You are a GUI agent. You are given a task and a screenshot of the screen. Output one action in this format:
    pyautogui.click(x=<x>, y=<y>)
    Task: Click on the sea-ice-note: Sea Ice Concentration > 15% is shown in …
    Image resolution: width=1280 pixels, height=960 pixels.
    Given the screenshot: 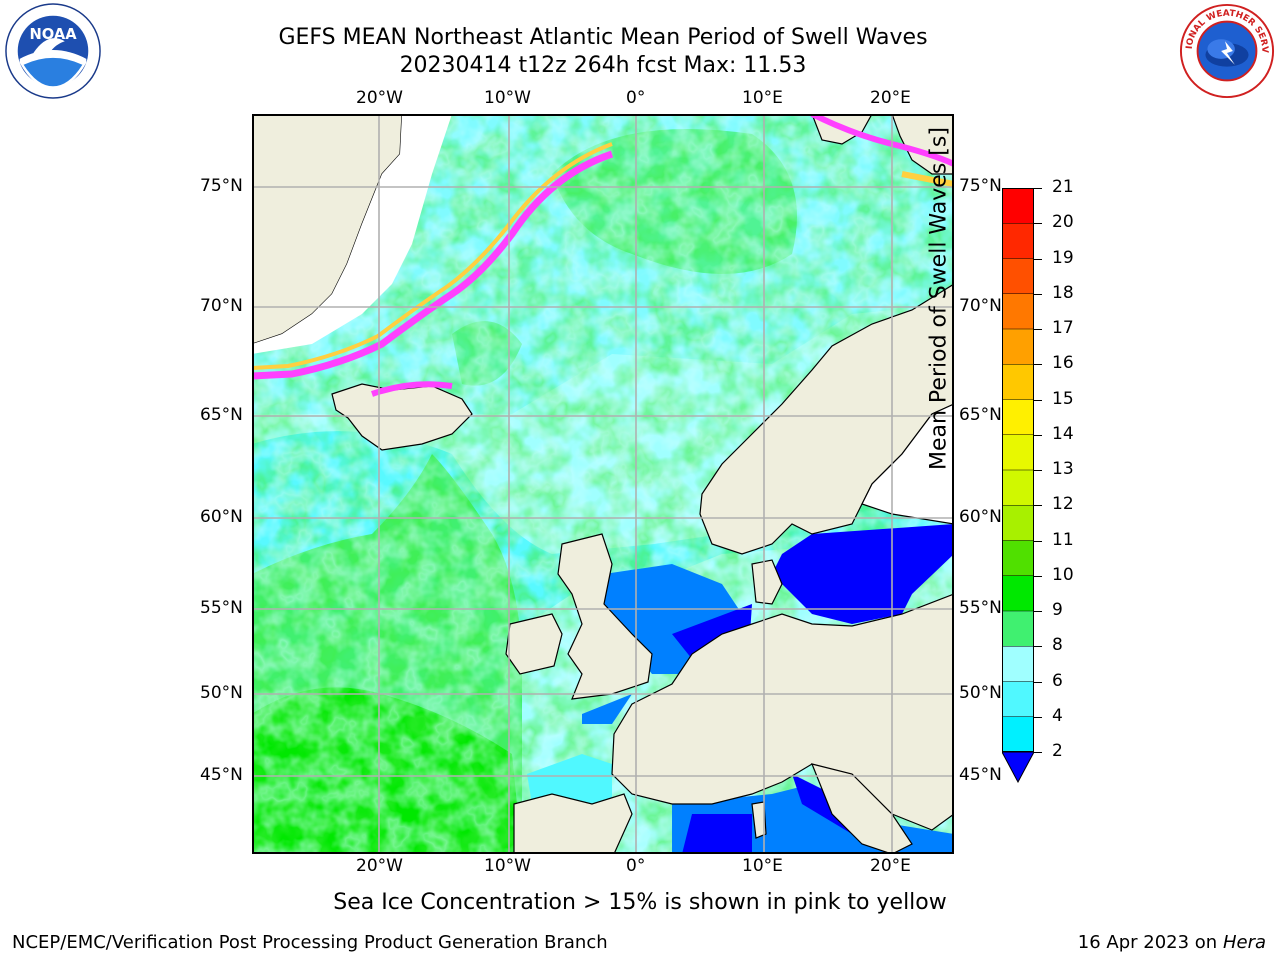 What is the action you would take?
    pyautogui.click(x=640, y=902)
    